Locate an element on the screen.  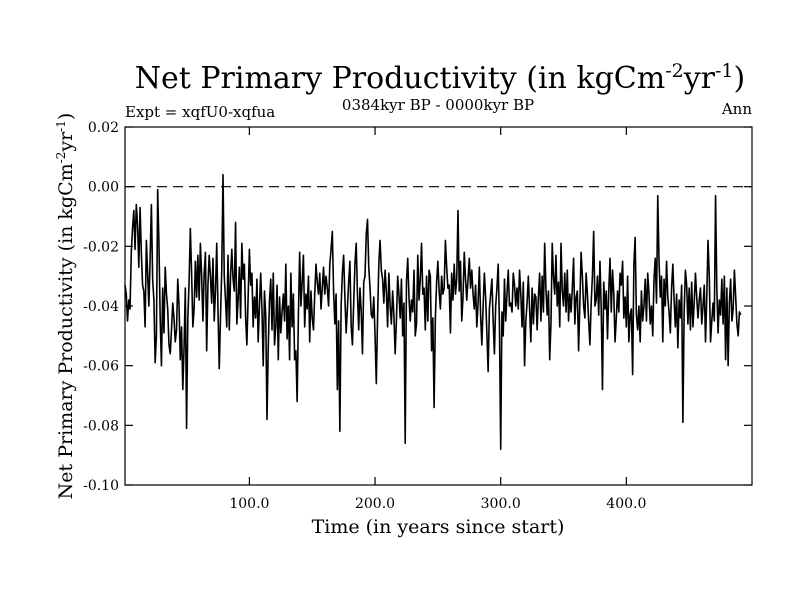
period-label: 0384kyr BP - 0000kyr BP is located at coordinates (438, 105).